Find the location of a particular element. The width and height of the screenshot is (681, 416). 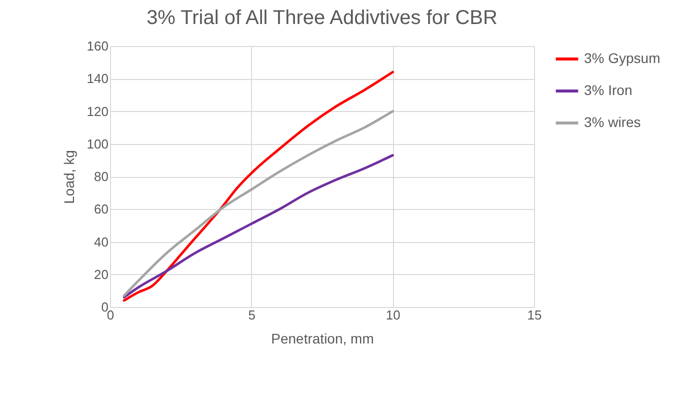

chart-title: 3% Trial of All Three Addivtives for CBR is located at coordinates (322, 18).